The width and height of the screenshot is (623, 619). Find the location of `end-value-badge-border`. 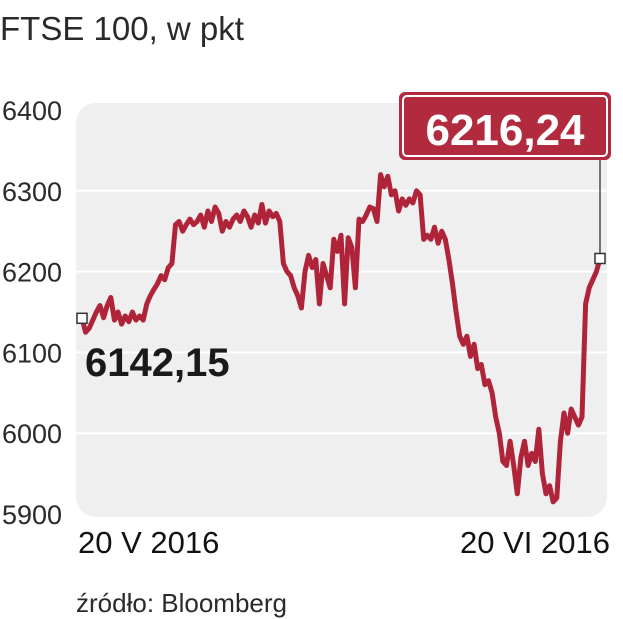

end-value-badge-border is located at coordinates (505, 126).